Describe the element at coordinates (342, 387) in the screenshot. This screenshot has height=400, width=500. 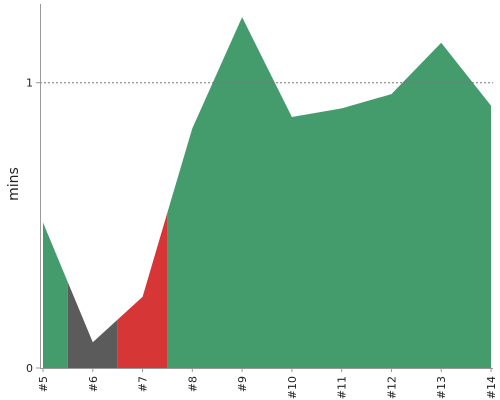
I see `x-tick-label: #11` at that location.